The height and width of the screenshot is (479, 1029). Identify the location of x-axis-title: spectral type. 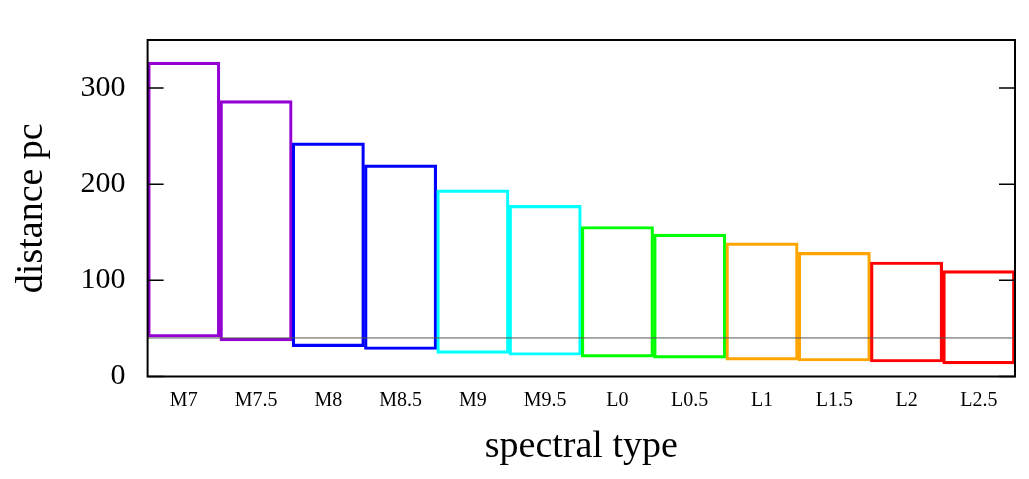
(581, 444).